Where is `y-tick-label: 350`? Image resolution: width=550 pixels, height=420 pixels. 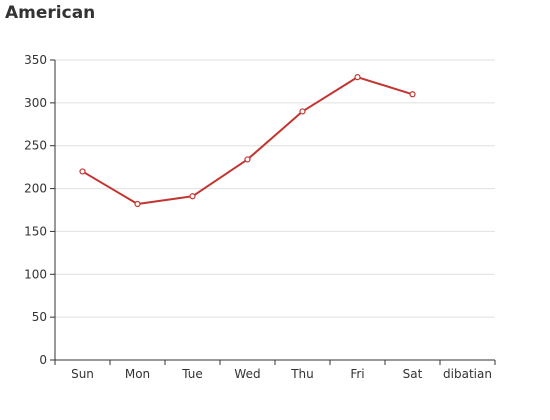 y-tick-label: 350 is located at coordinates (35, 60).